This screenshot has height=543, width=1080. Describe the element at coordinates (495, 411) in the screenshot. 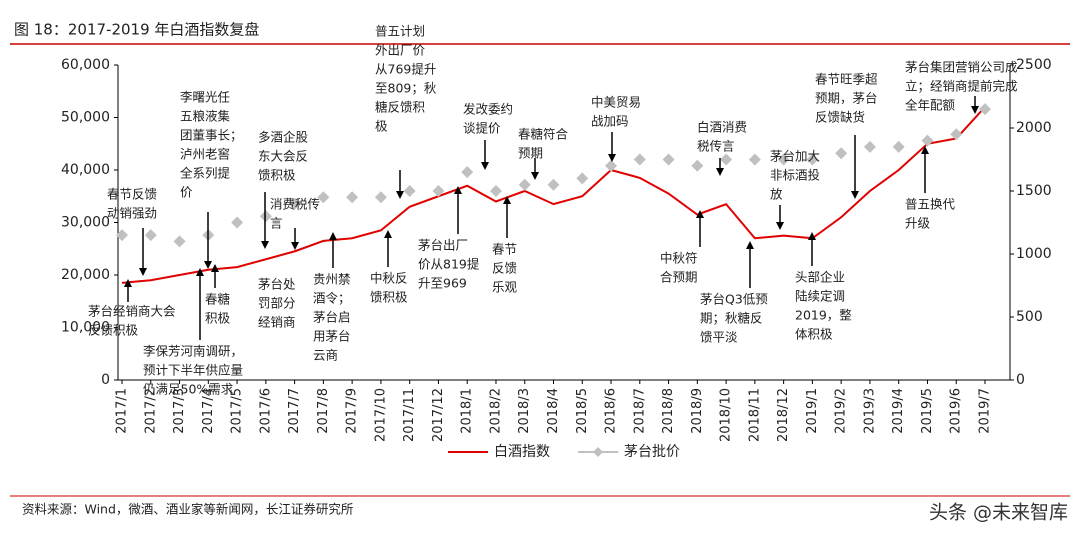

I see `x-tick-label: 2018/2` at that location.